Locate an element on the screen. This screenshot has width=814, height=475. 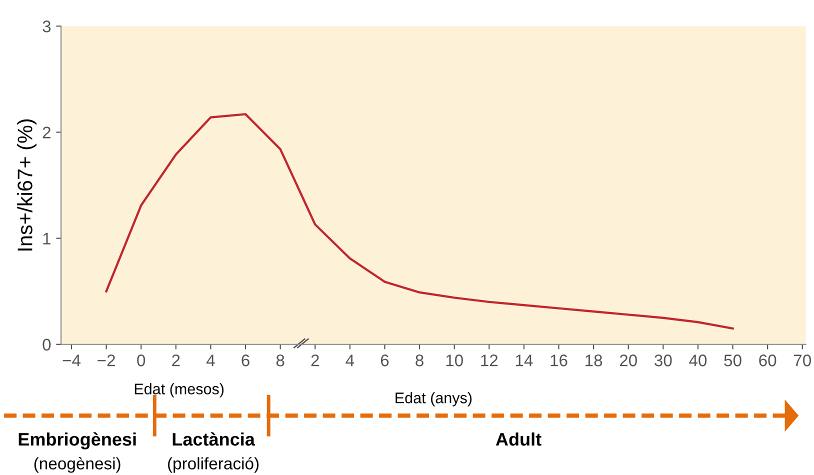
x-tick-label: 50 is located at coordinates (733, 360).